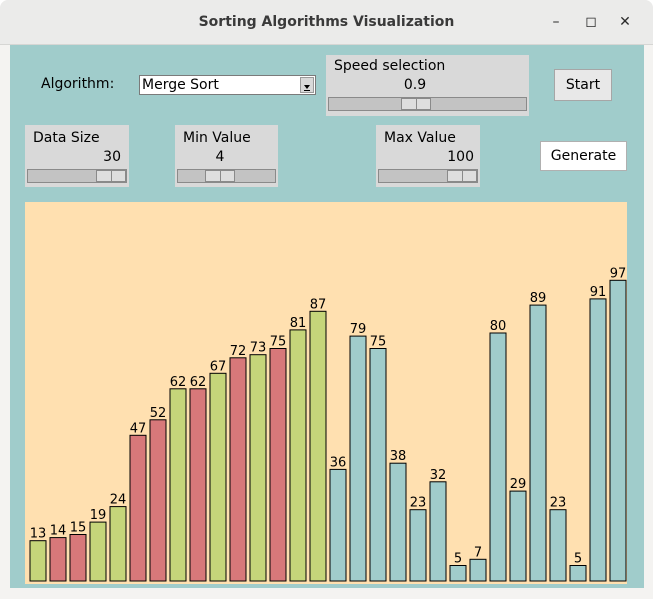 The image size is (653, 599). Describe the element at coordinates (591, 22) in the screenshot. I see `maximize-icon: ◻` at that location.